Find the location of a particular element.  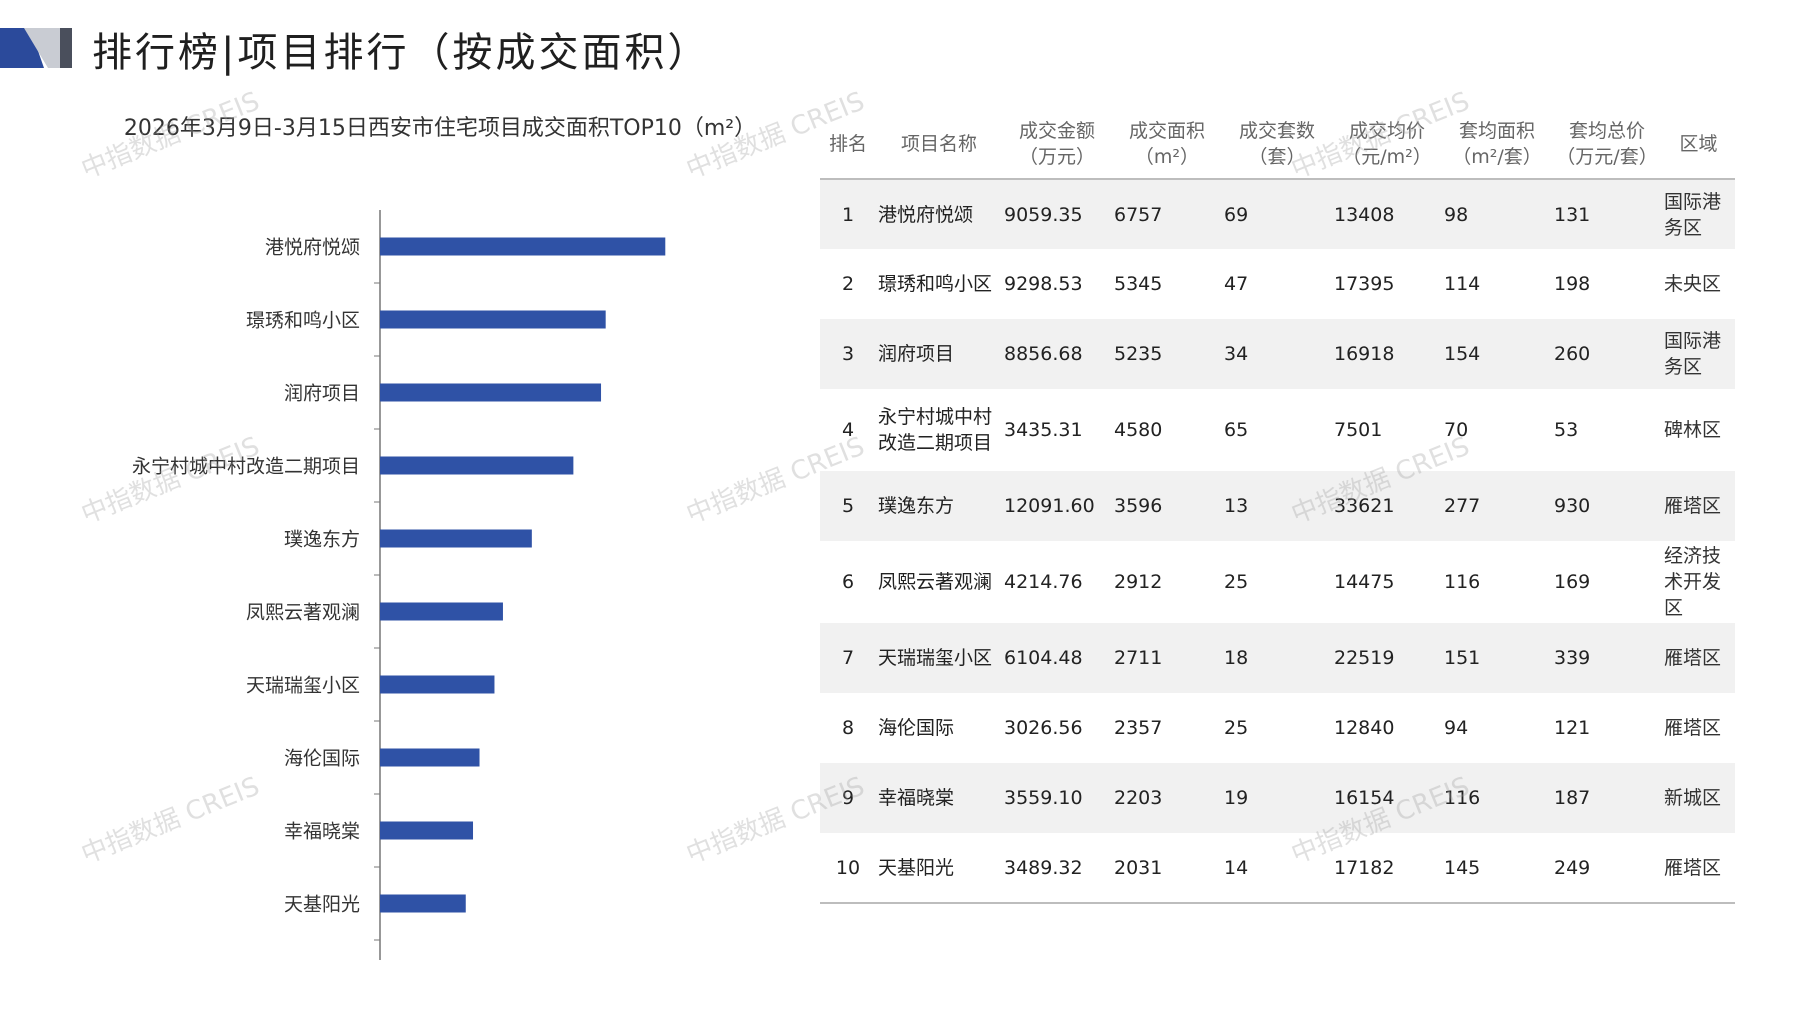

table-row: 5 璞逸东方 12091.60 3596 13 33621 277 930 雁塔区 is located at coordinates (1277, 506).